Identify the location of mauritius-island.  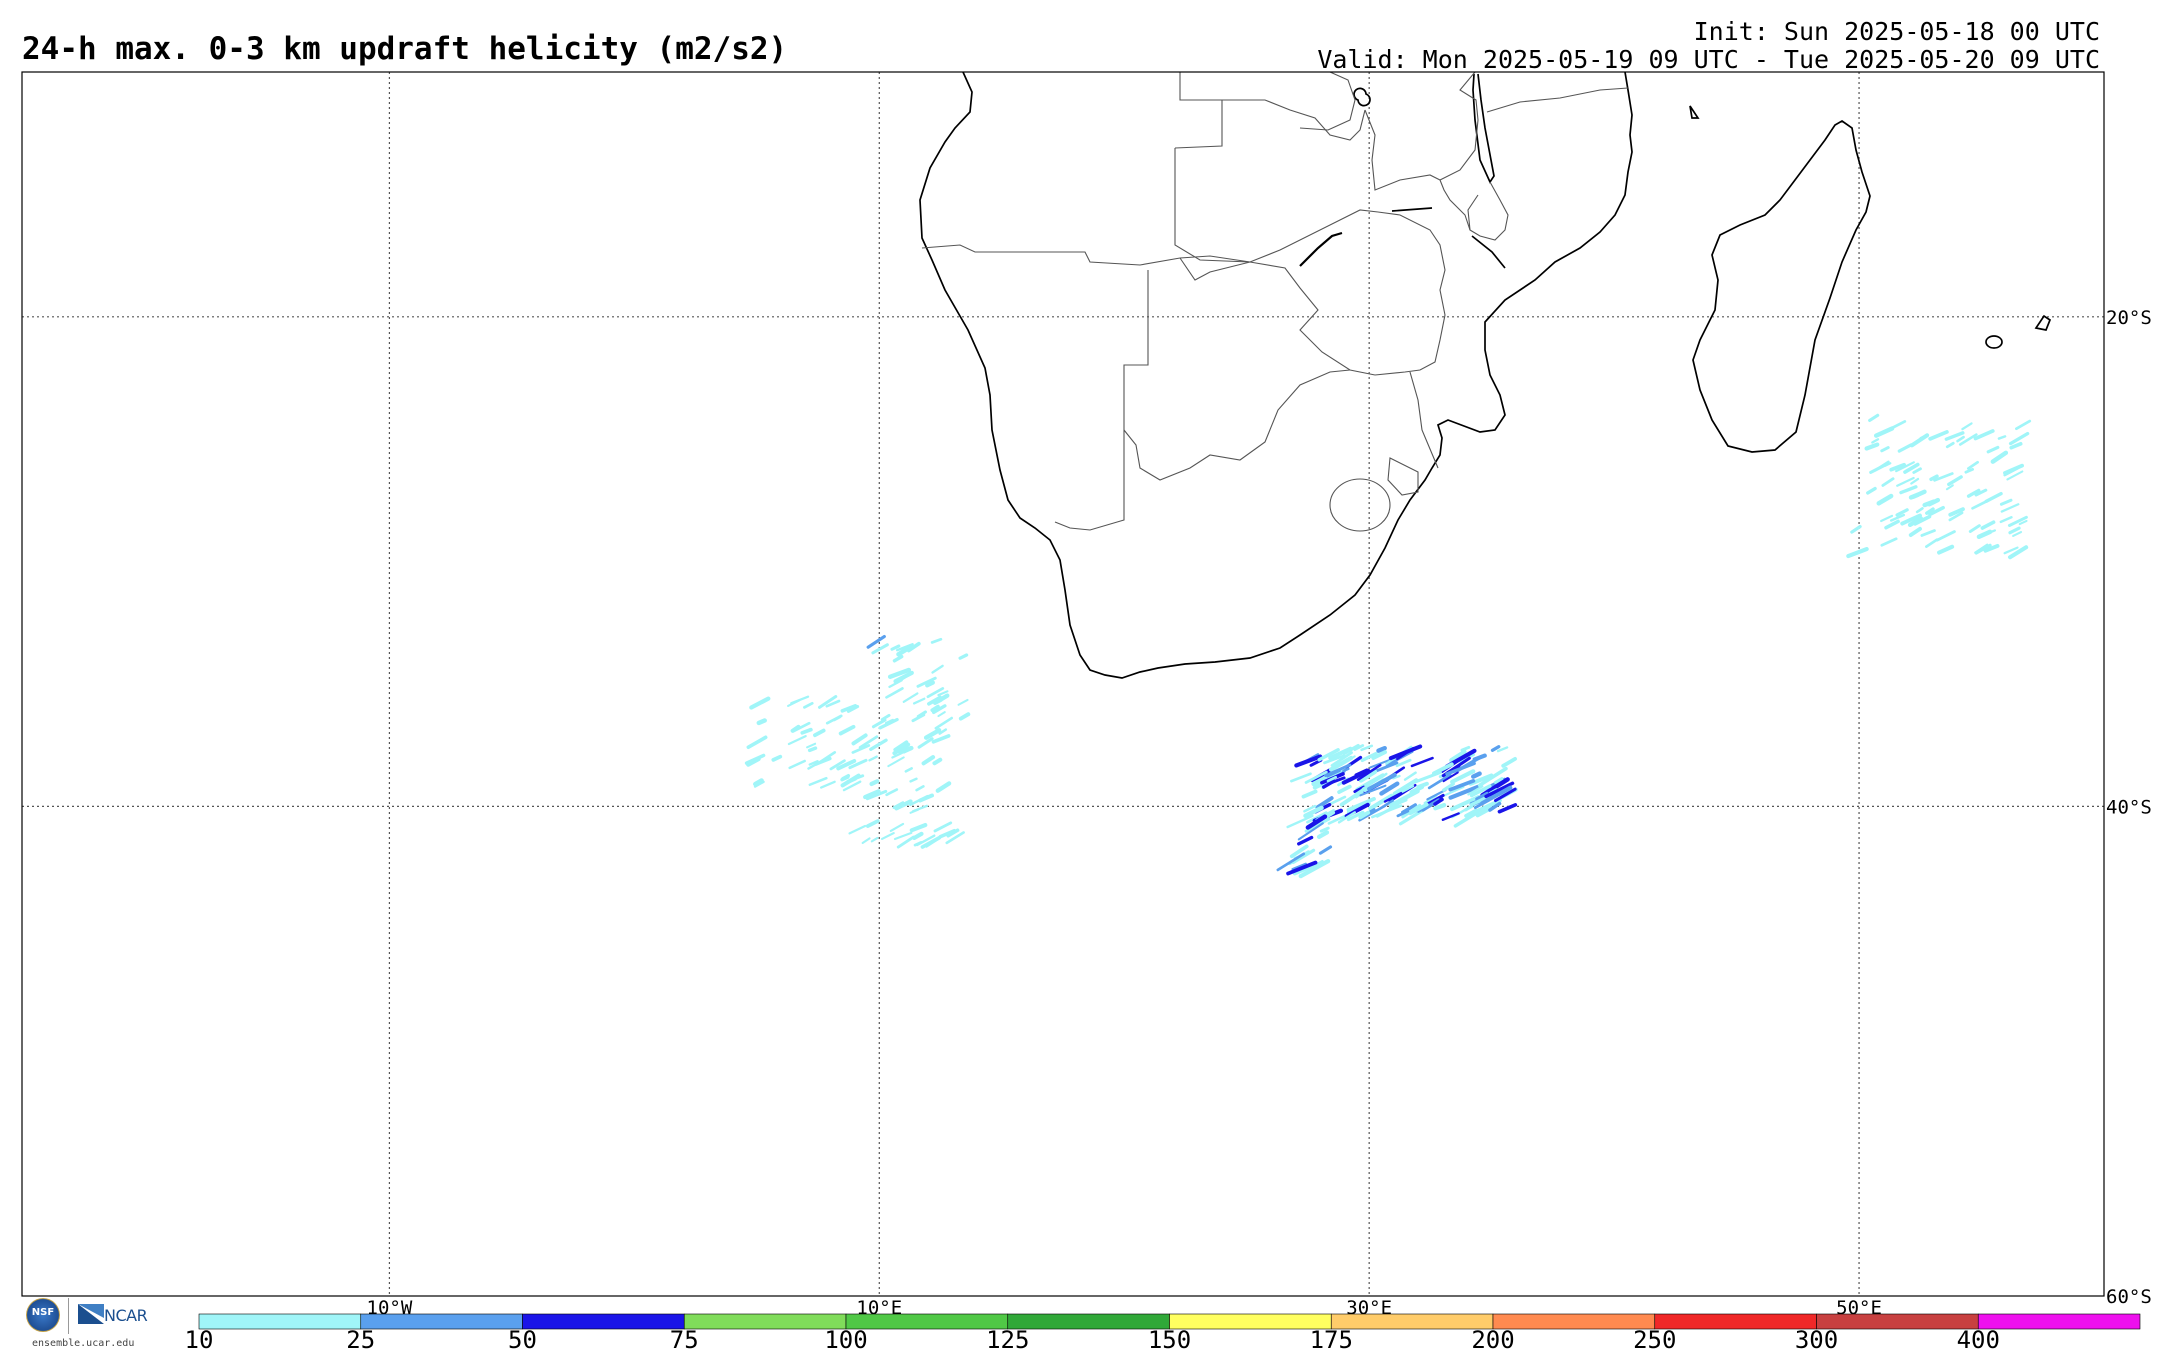
(2043, 322).